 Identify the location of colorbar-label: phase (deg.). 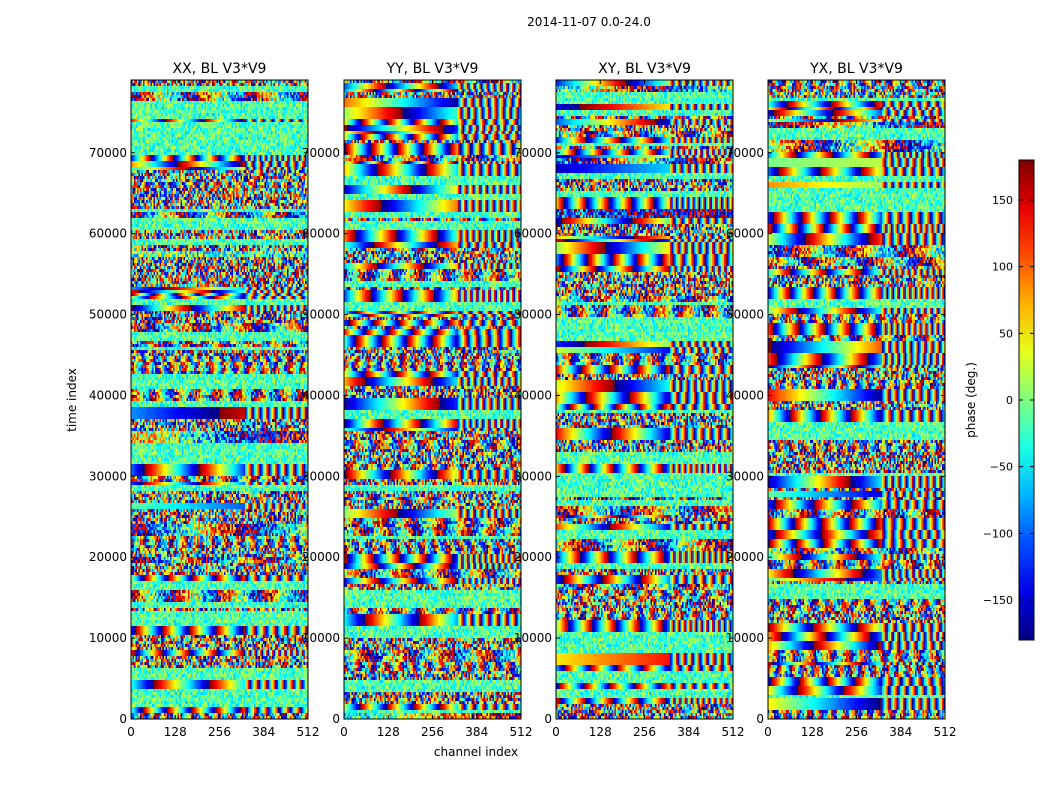
(971, 400).